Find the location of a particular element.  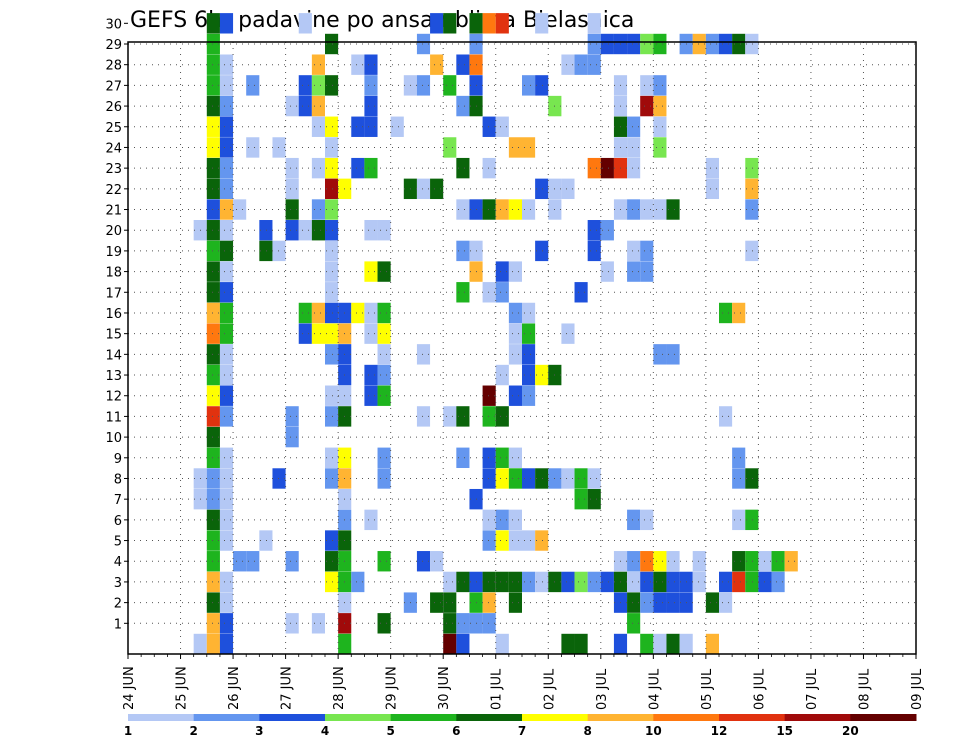

color-legend: 1 2 3 4 5 6 7 8 10 12 15 20 is located at coordinates (520, 726).